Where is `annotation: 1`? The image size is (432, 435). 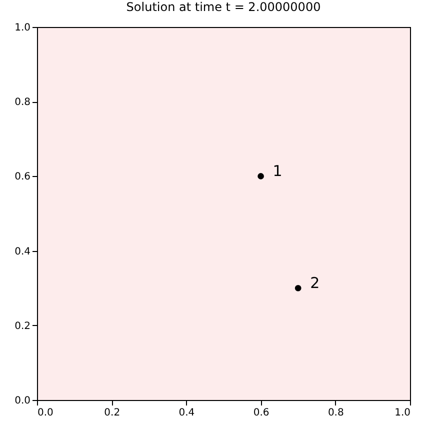
annotation: 1 is located at coordinates (277, 171).